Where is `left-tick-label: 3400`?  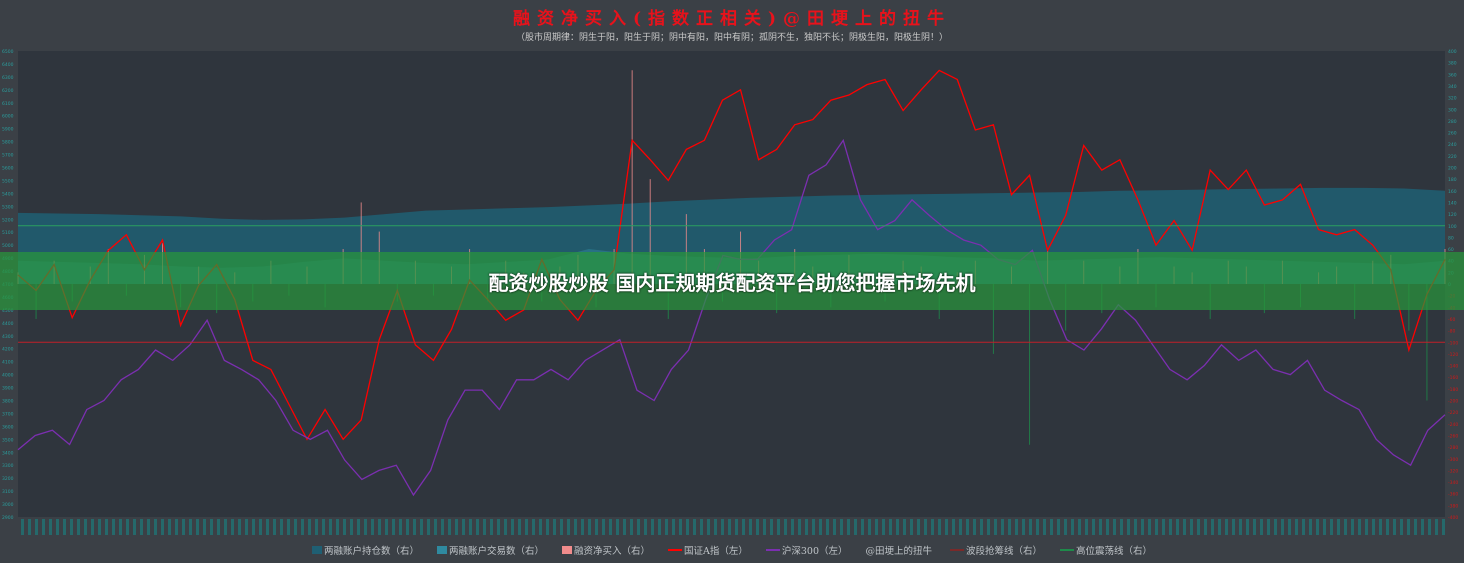
left-tick-label: 3400 is located at coordinates (8, 453).